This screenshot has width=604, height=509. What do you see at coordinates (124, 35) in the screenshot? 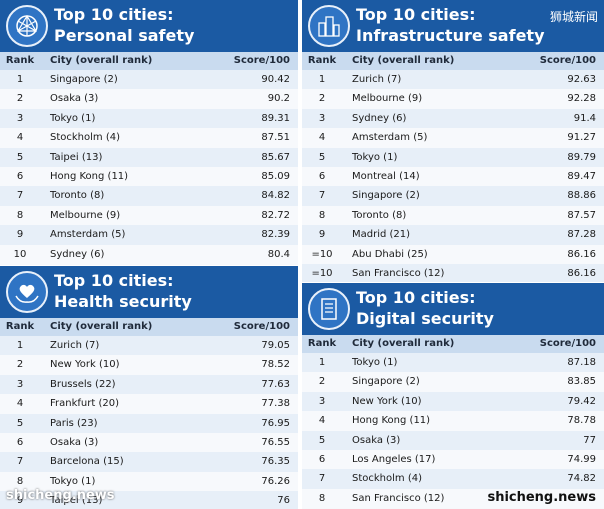
I see `panel-title-line2: Personal safety` at bounding box center [124, 35].